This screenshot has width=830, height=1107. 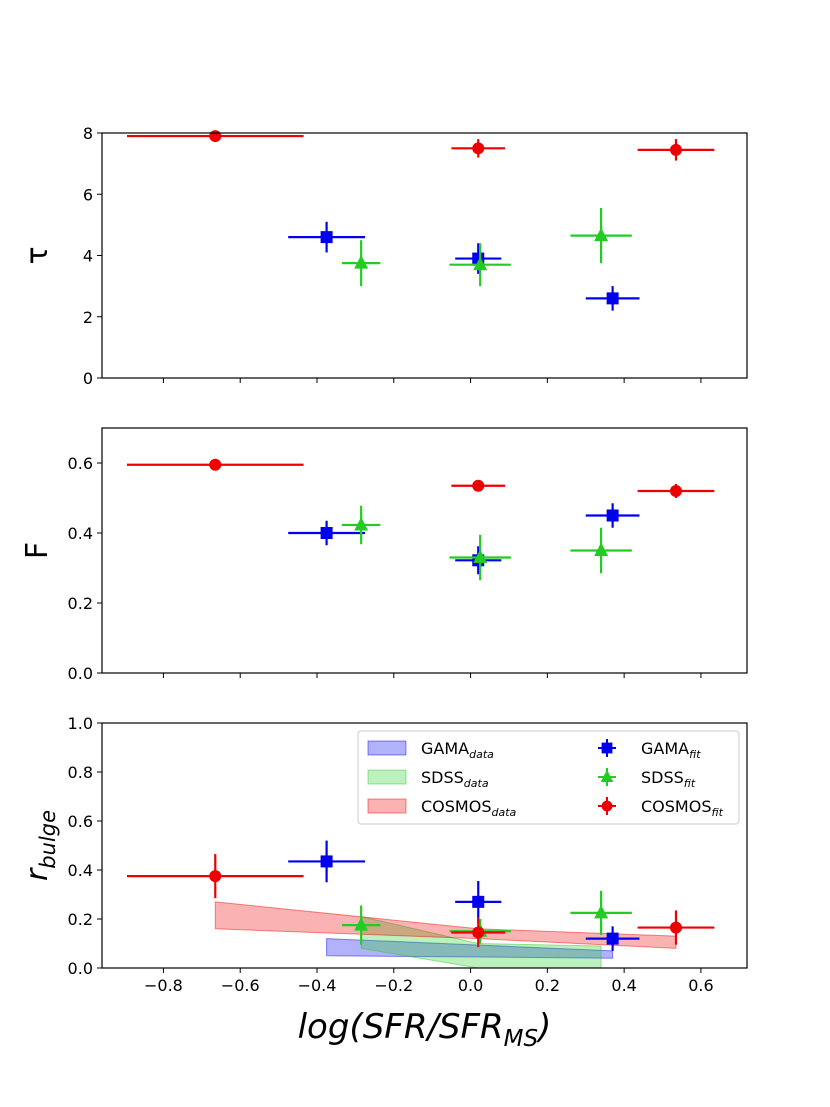 What do you see at coordinates (80, 723) in the screenshot?
I see `y-tick-label: 1.0` at bounding box center [80, 723].